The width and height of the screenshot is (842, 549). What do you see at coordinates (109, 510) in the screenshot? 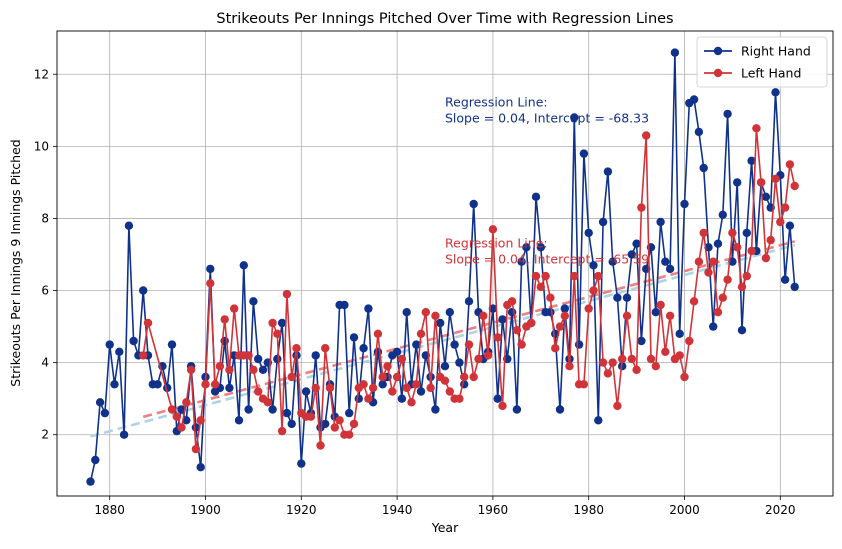
I see `x-tick-label: 1880` at bounding box center [109, 510].